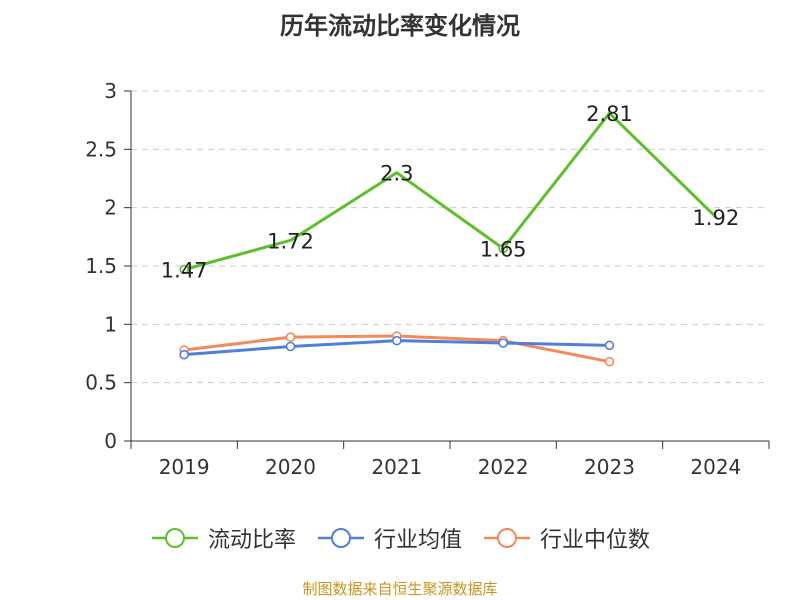  I want to click on x-tick-label: 2020, so click(290, 467).